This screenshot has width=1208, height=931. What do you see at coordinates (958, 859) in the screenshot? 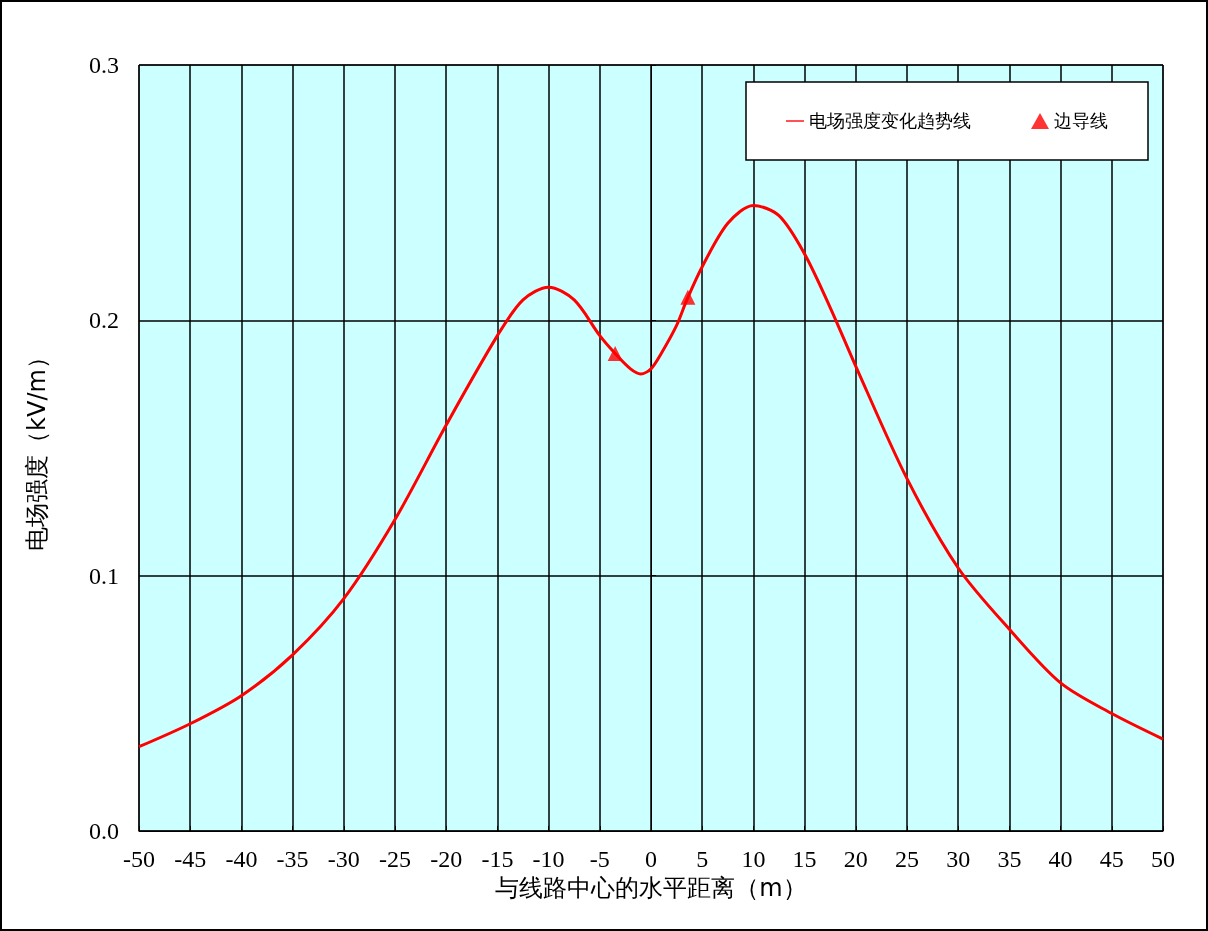
I see `x-tick-label: 30` at bounding box center [958, 859].